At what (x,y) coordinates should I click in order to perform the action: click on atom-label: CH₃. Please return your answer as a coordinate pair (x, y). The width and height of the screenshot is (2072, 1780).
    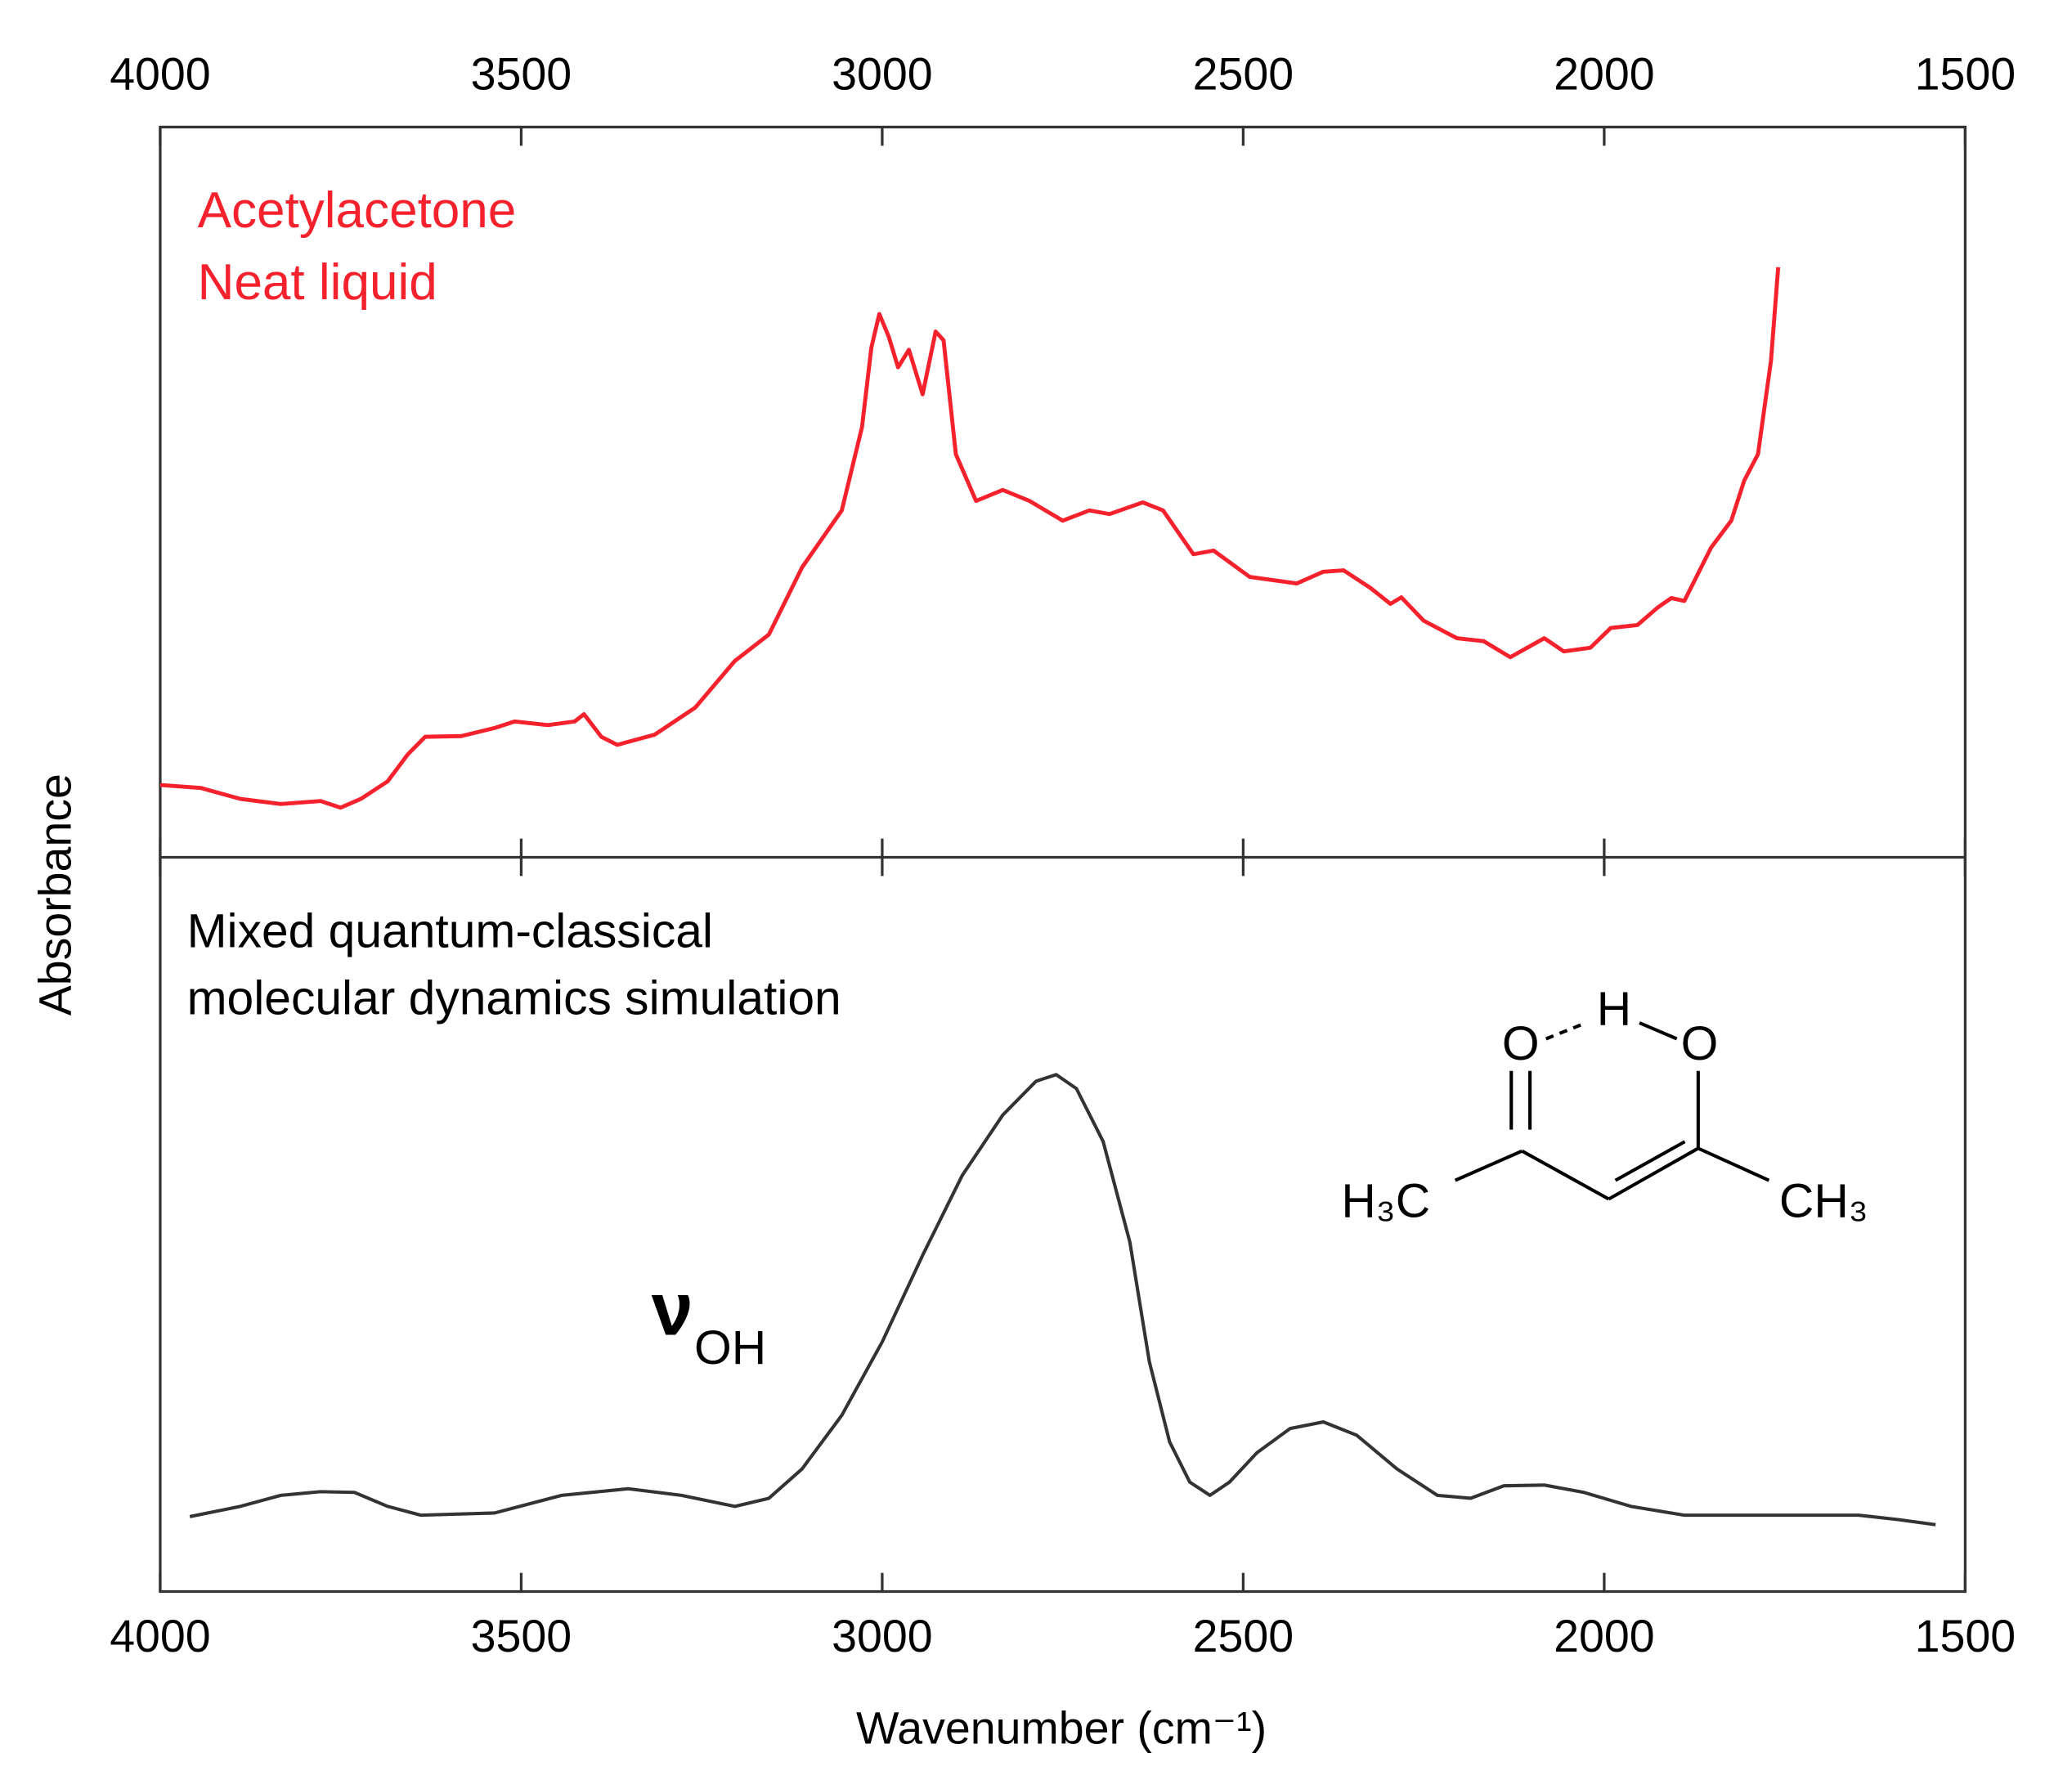
    Looking at the image, I should click on (1823, 1201).